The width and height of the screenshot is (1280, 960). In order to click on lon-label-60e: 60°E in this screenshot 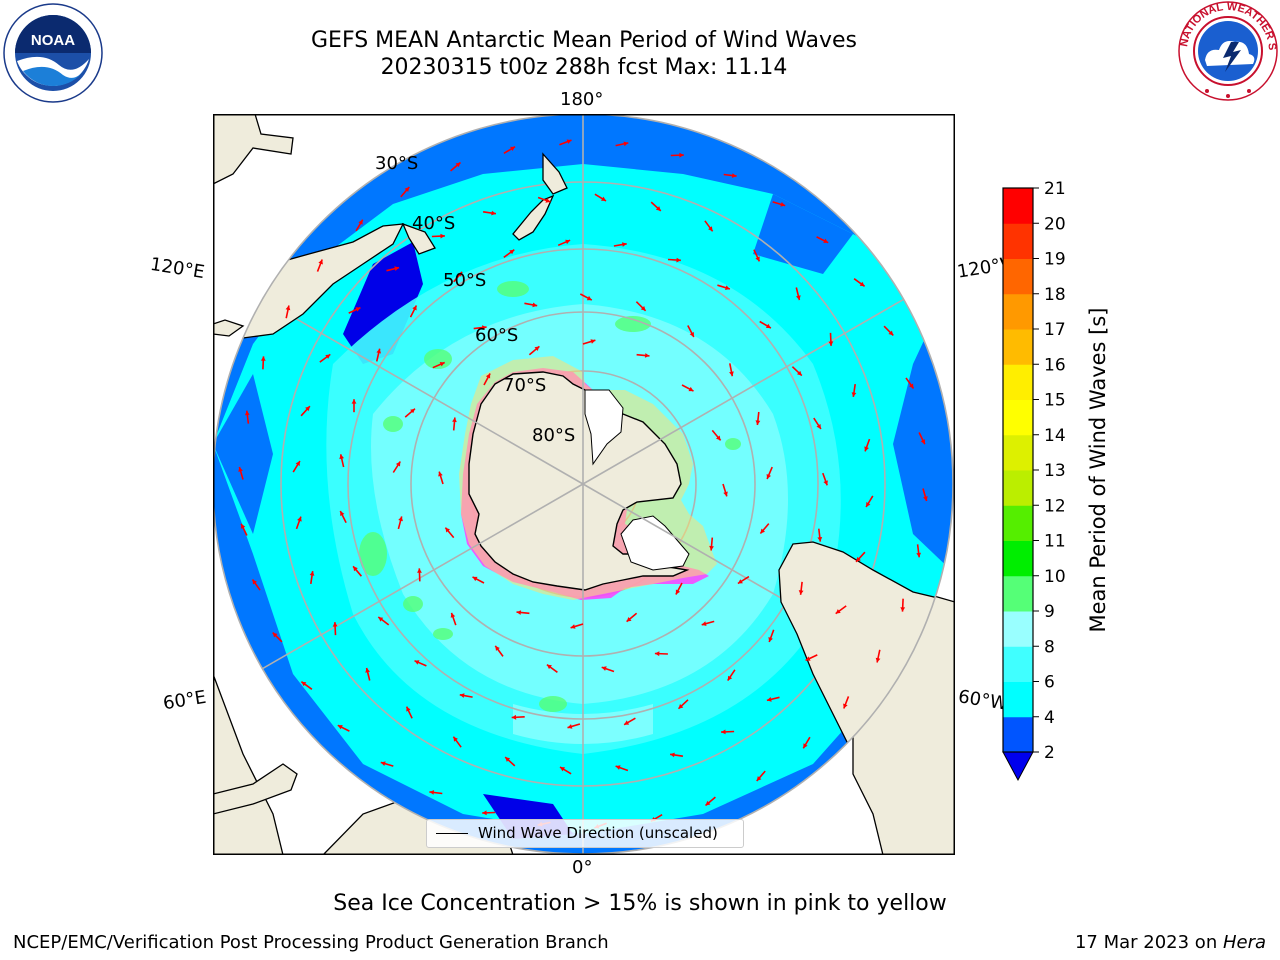, I will do `click(184, 700)`.